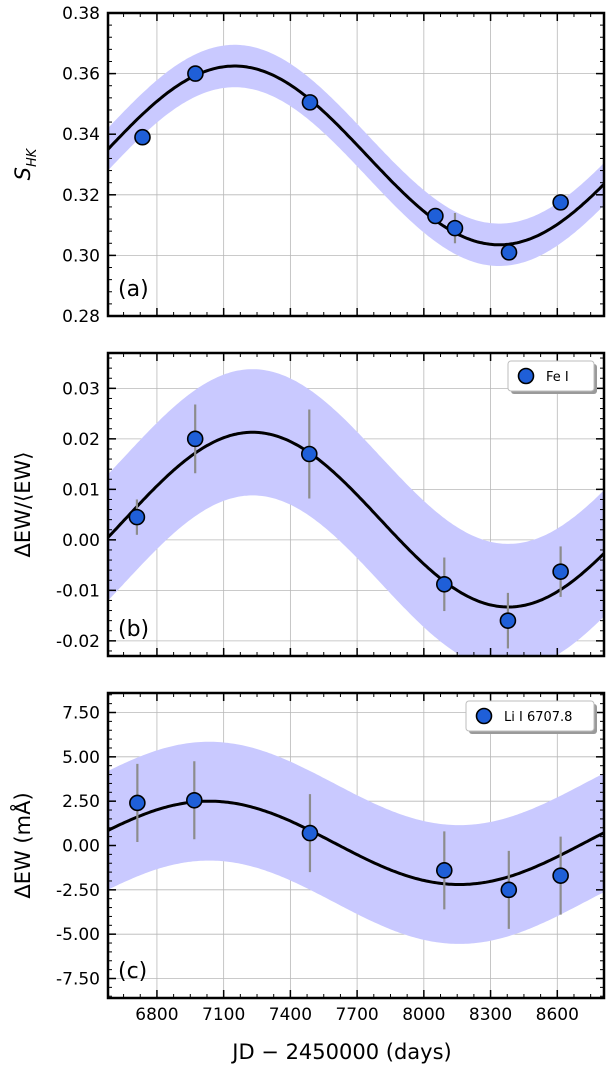 Image resolution: width=606 pixels, height=1068 pixels. I want to click on legend-label: Li I 6707.8, so click(538, 717).